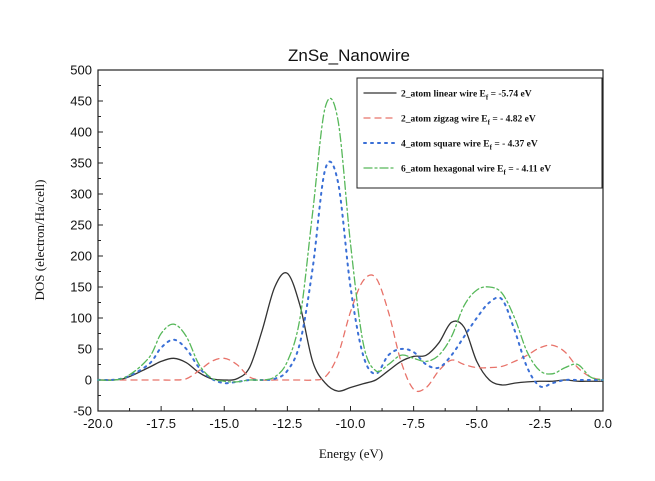 The height and width of the screenshot is (481, 655). What do you see at coordinates (81, 318) in the screenshot?
I see `y-tick-label: 100` at bounding box center [81, 318].